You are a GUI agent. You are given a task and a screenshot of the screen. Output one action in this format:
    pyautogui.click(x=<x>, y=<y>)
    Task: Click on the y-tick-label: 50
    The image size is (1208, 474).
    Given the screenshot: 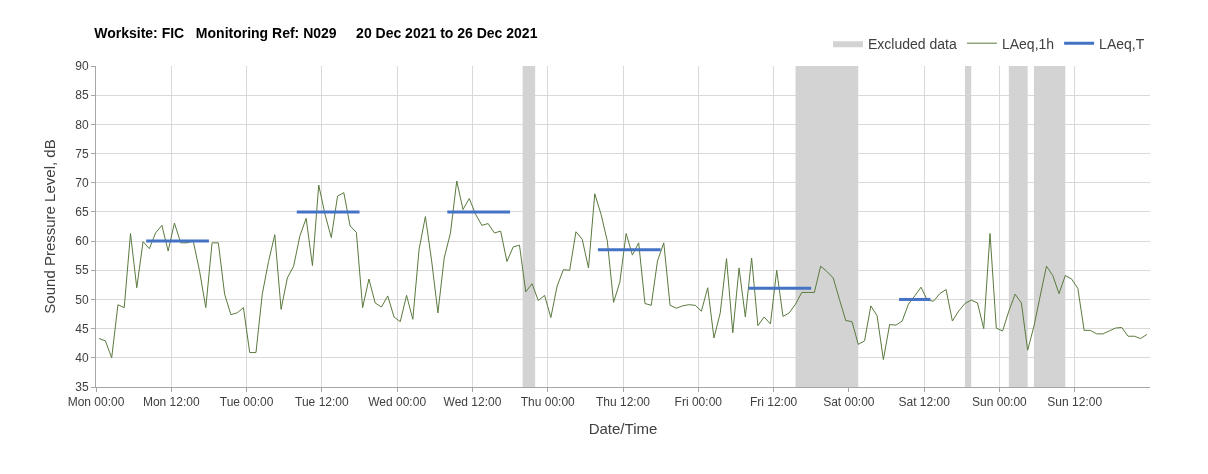 What is the action you would take?
    pyautogui.click(x=82, y=299)
    